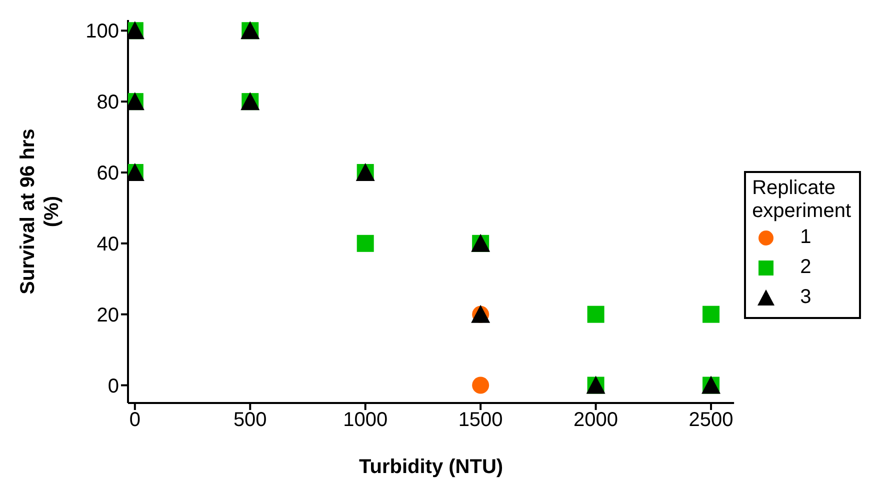 Image resolution: width=881 pixels, height=481 pixels. Describe the element at coordinates (107, 103) in the screenshot. I see `y-tick-label: 80` at that location.